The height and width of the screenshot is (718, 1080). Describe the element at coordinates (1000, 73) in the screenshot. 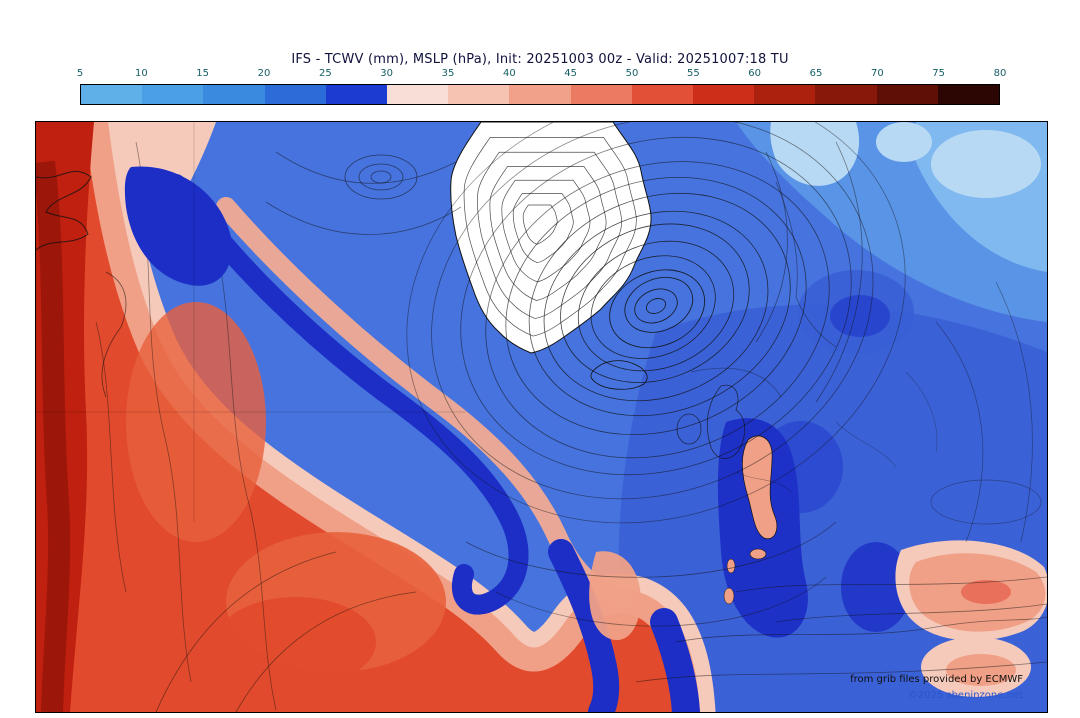

I see `colorbar-tick: 80` at that location.